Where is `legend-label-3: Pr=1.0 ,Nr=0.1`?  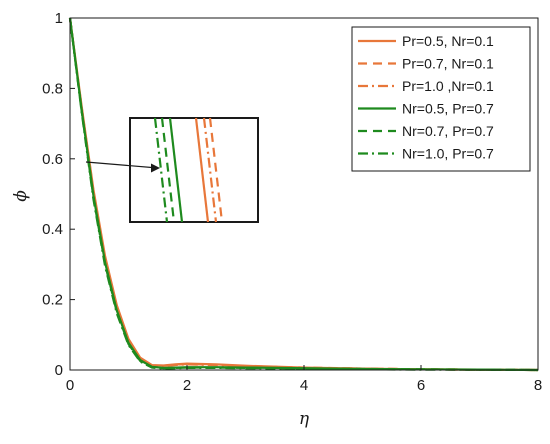
legend-label-3: Pr=1.0 ,Nr=0.1 is located at coordinates (448, 86).